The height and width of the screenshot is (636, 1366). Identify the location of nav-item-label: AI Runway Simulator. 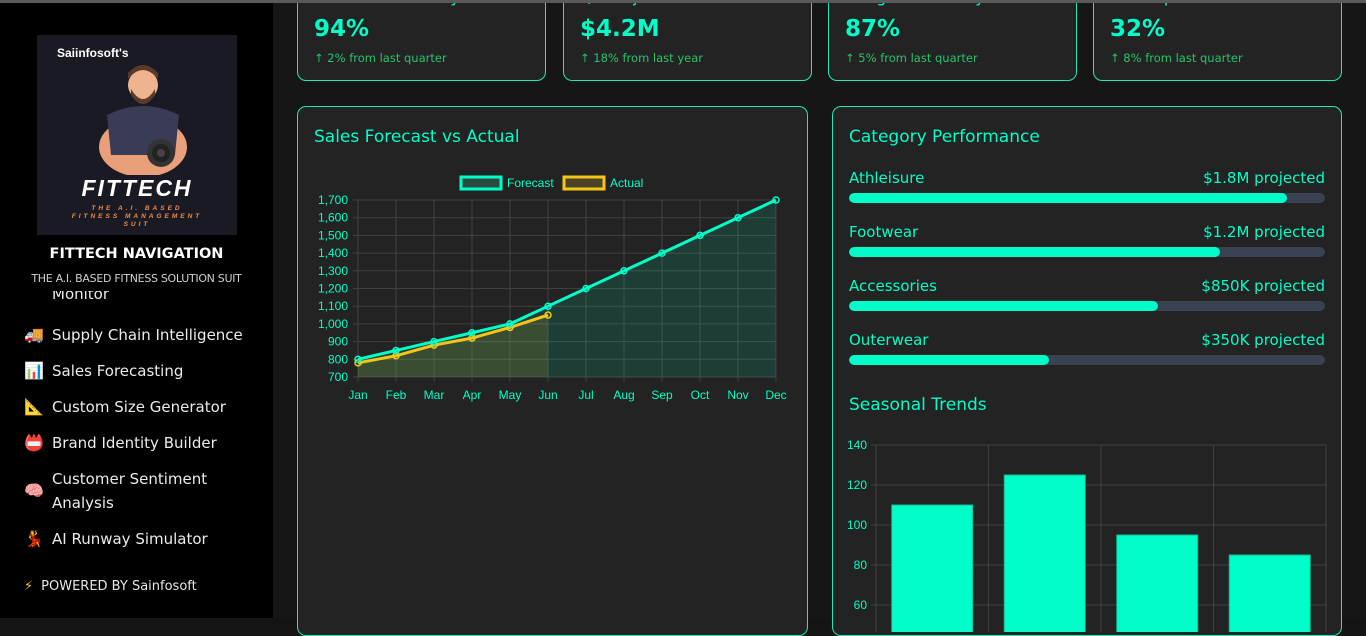
(130, 539).